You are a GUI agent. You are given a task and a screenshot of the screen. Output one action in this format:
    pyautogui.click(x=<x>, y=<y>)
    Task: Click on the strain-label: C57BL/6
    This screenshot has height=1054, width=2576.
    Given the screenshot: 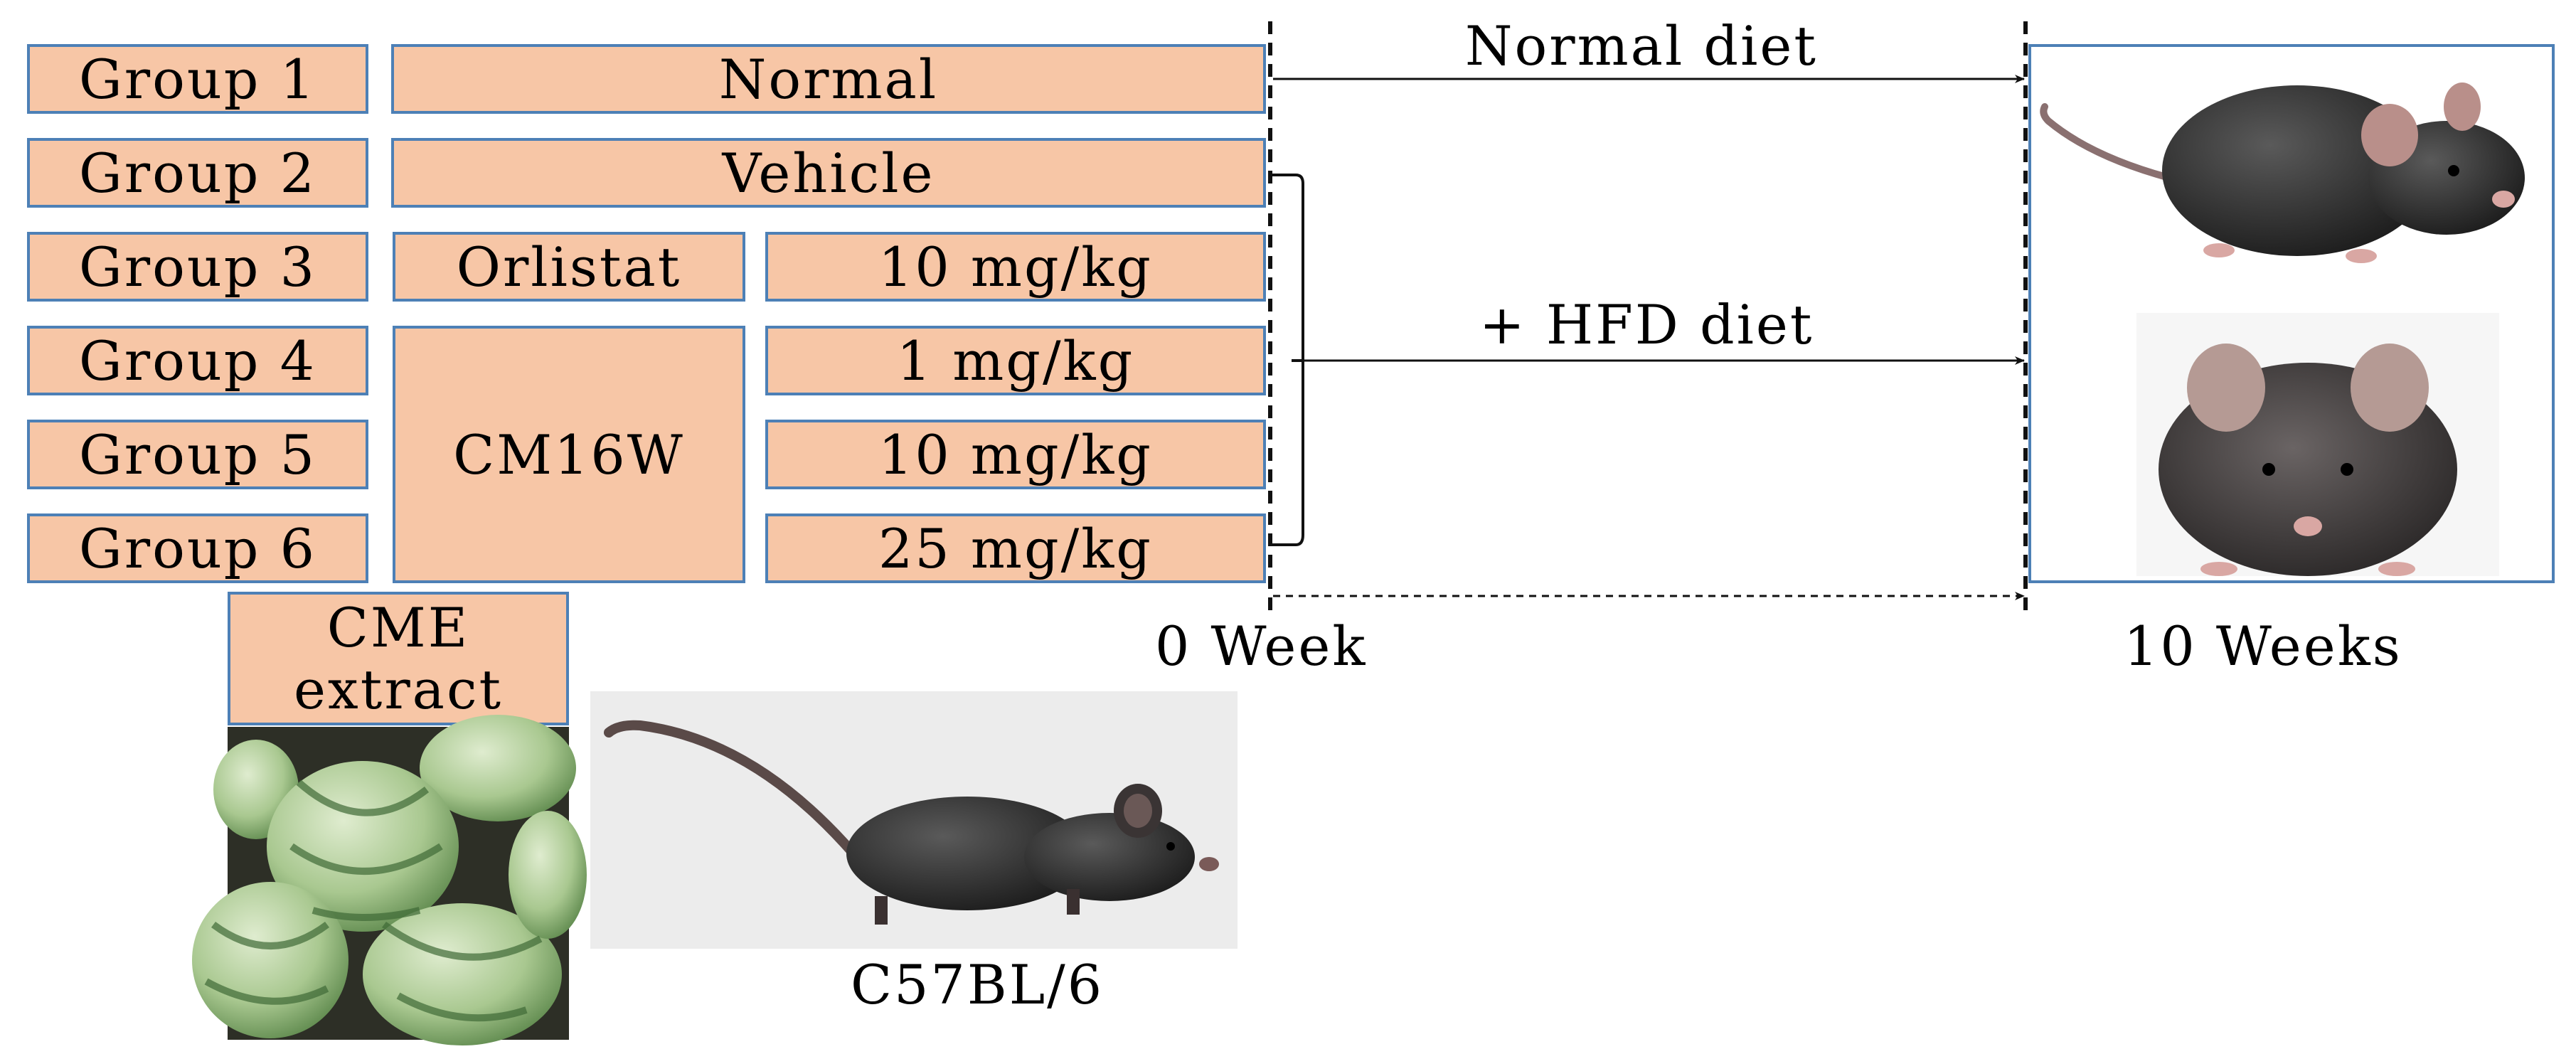 What is the action you would take?
    pyautogui.click(x=978, y=984)
    